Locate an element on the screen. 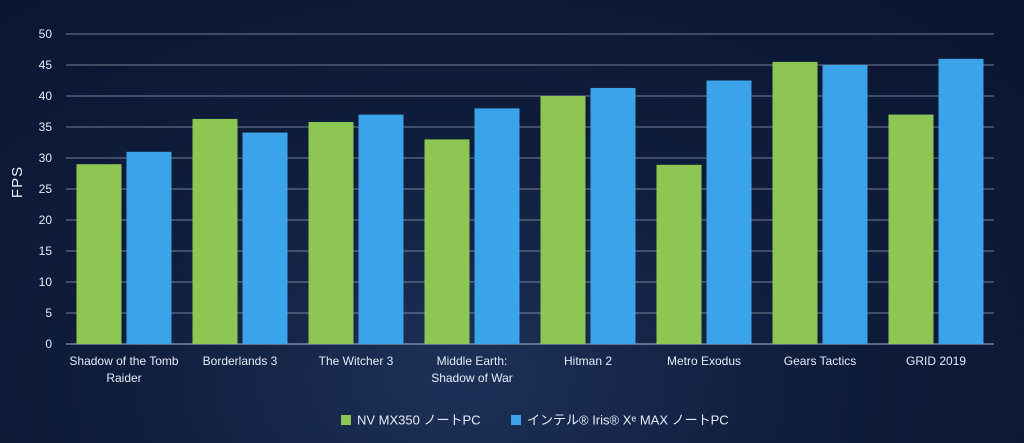 The image size is (1024, 443). y-tick-label: 35 is located at coordinates (46, 127).